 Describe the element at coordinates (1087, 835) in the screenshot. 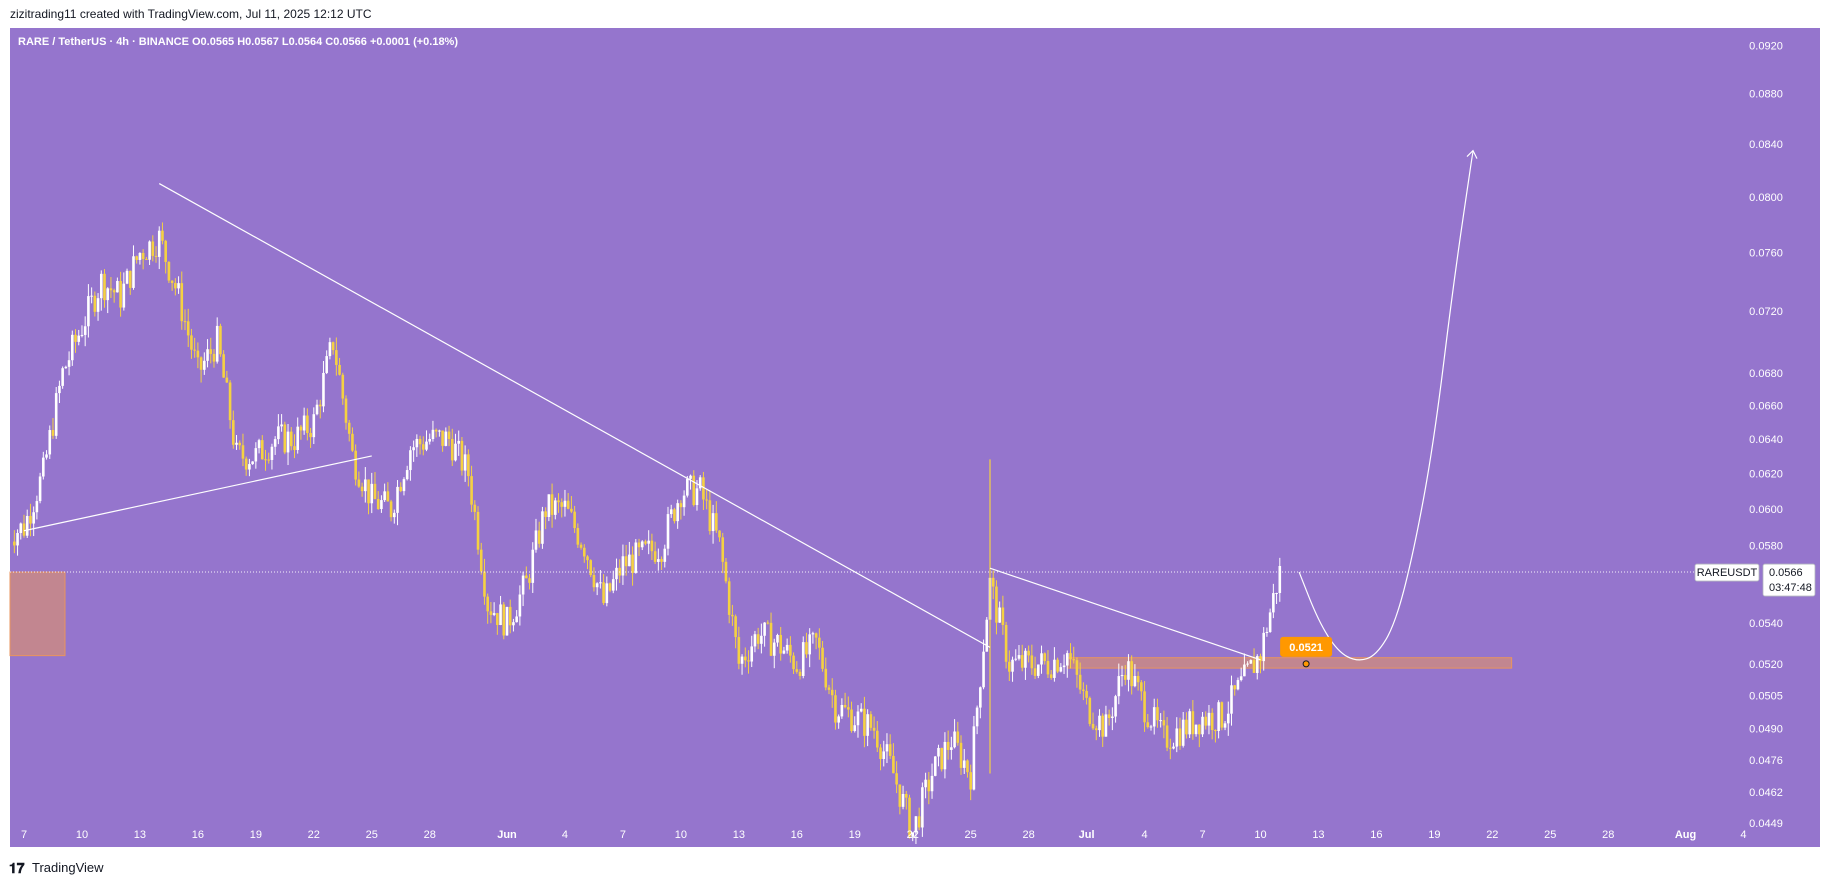

I see `x-tick-label: Jul` at that location.